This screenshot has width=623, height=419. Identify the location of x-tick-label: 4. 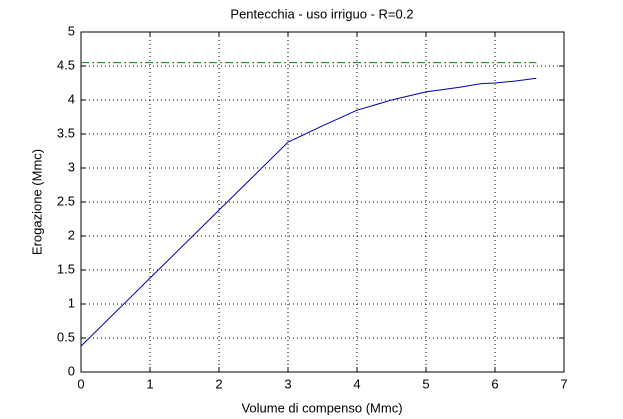
(356, 383).